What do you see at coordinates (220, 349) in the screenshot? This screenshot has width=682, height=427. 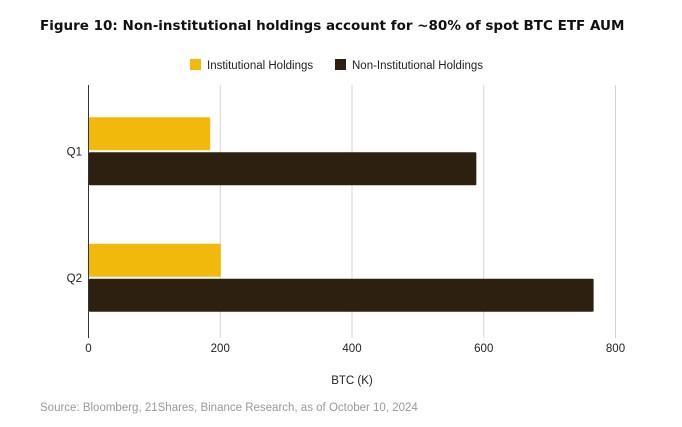 I see `x-tick-label: 200` at bounding box center [220, 349].